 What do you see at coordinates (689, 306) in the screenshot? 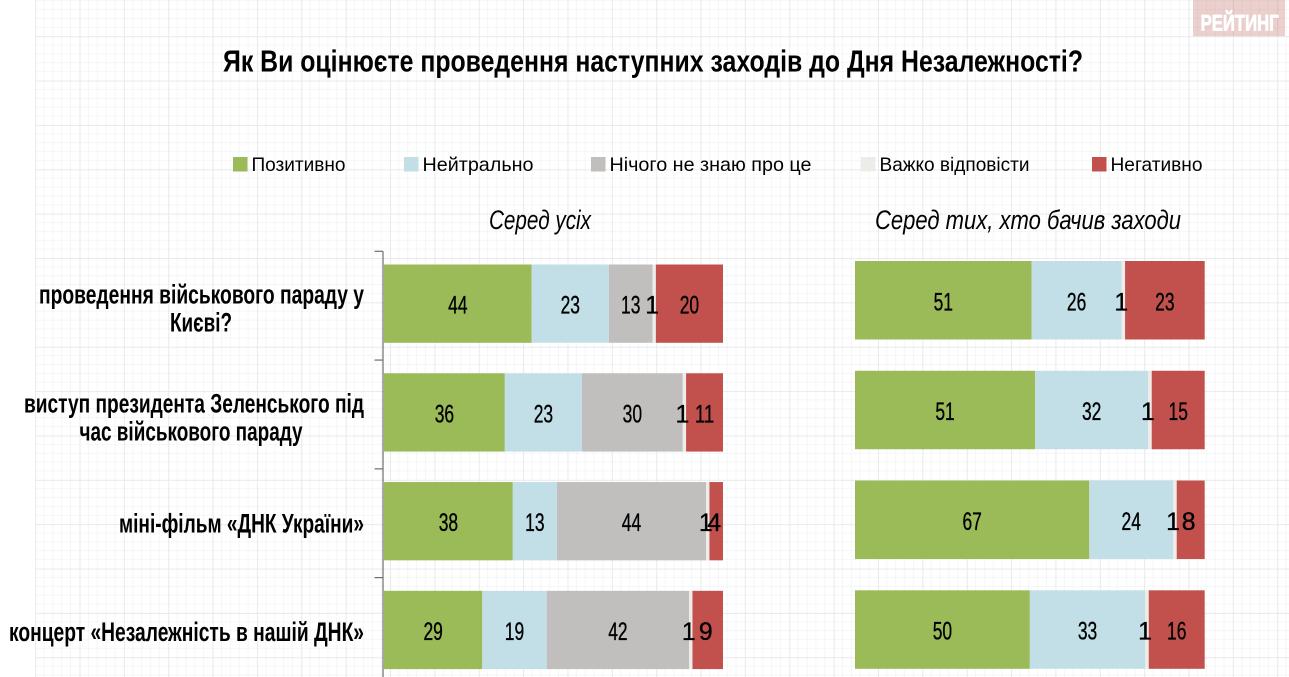
I see `svg-text: 20` at bounding box center [689, 306].